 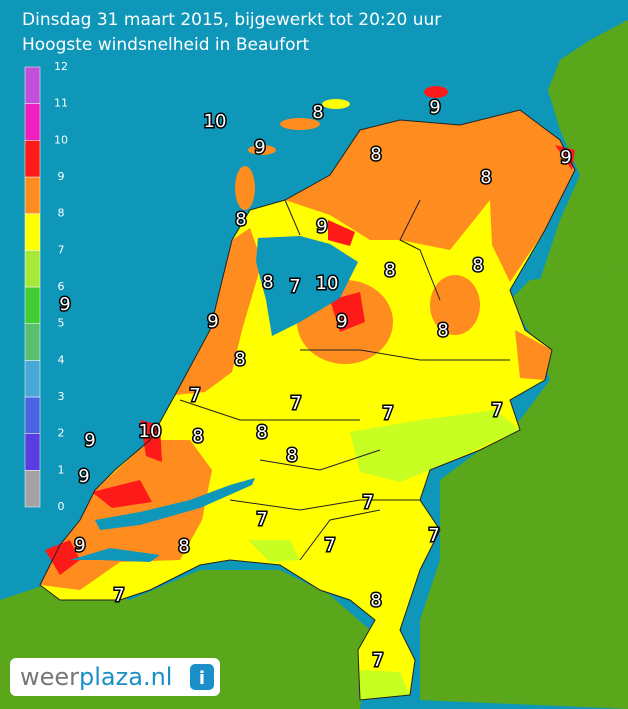 I want to click on legend-label: 10, so click(x=61, y=139).